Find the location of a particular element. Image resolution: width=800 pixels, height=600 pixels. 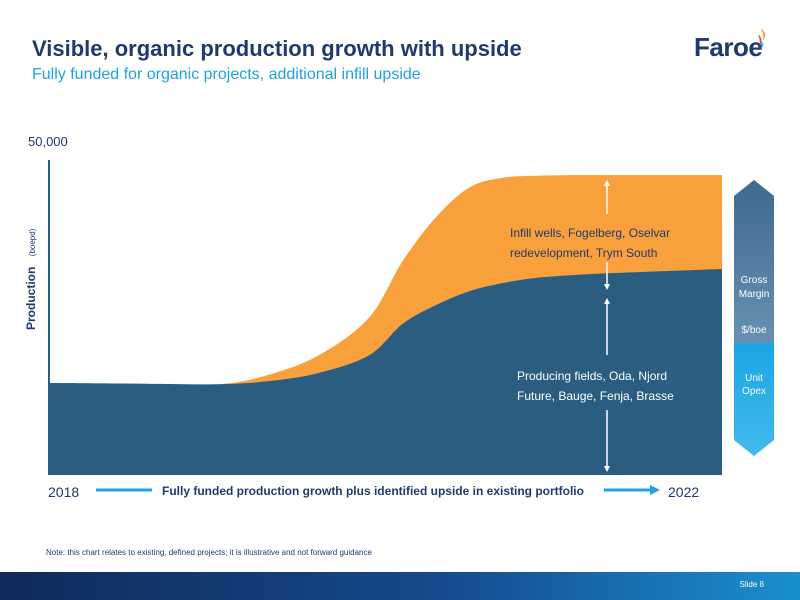

x-arrow-head is located at coordinates (655, 490).